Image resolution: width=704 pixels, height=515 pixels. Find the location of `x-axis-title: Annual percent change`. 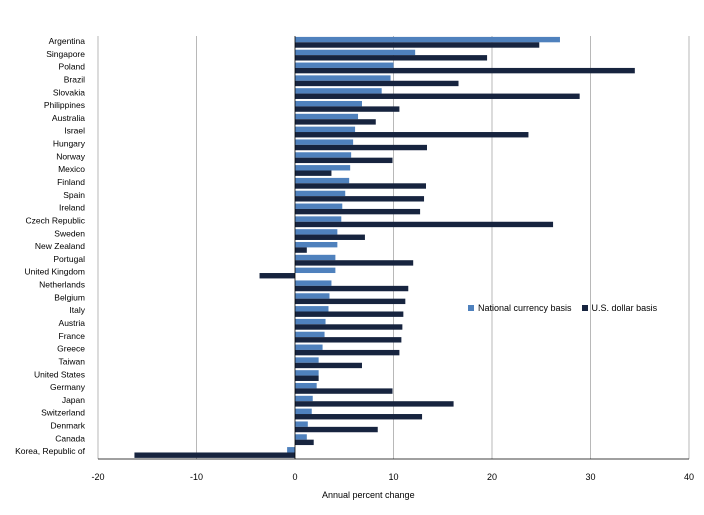

x-axis-title: Annual percent change is located at coordinates (368, 495).